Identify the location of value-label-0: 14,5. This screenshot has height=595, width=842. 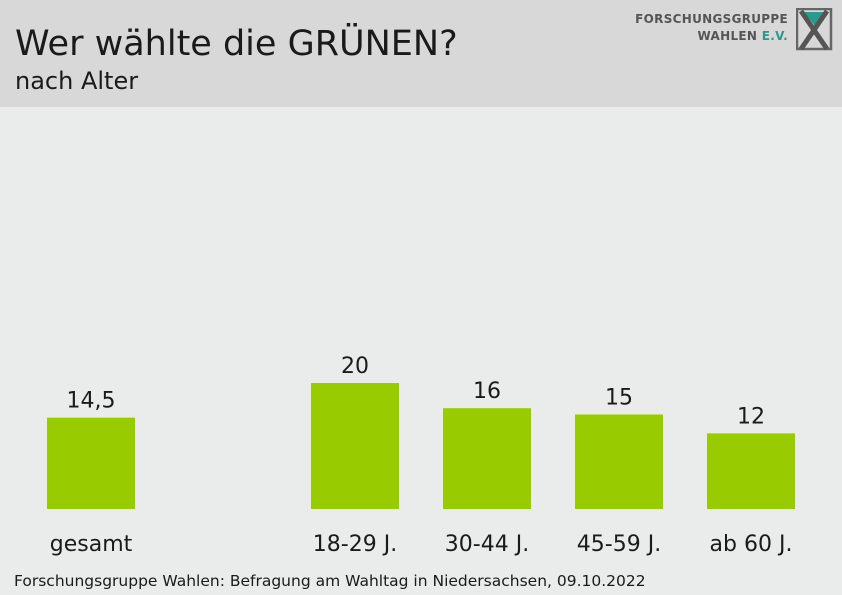
(91, 401).